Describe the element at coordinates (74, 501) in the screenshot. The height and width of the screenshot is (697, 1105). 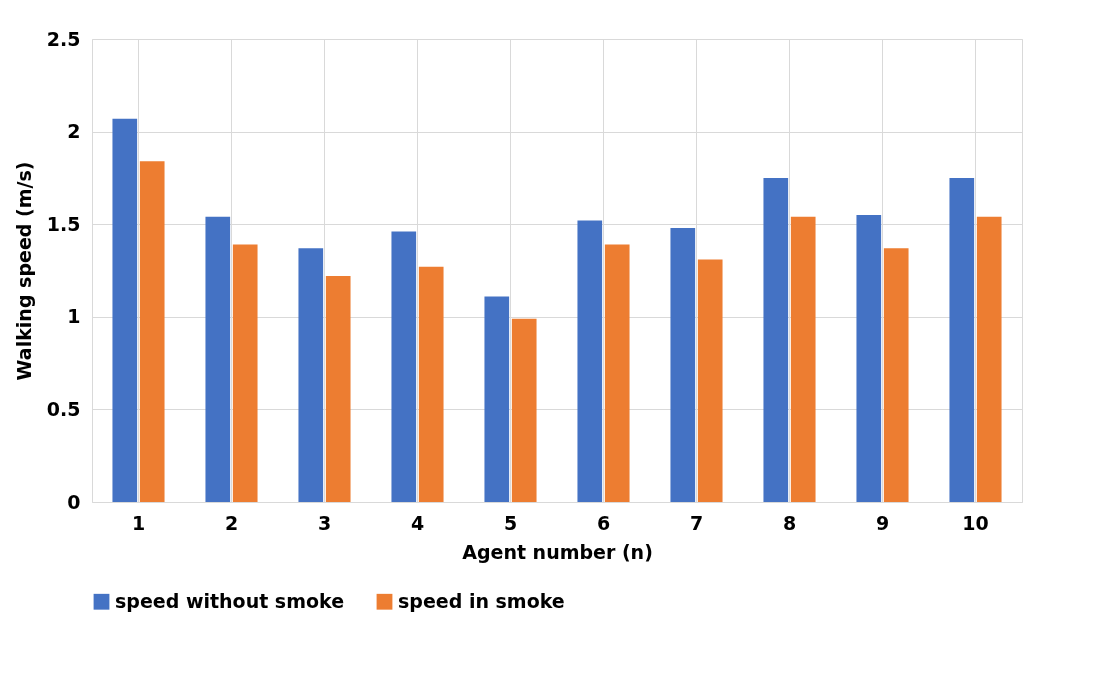
I see `y-tick-label: 0` at that location.